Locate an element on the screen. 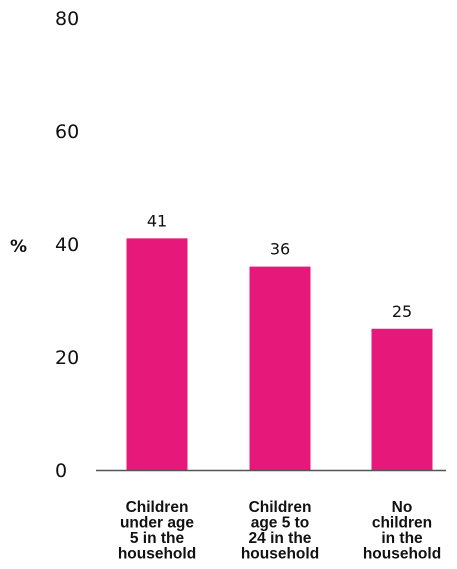 The width and height of the screenshot is (457, 569). category-label: Children age 5 to 24 in the household is located at coordinates (280, 531).